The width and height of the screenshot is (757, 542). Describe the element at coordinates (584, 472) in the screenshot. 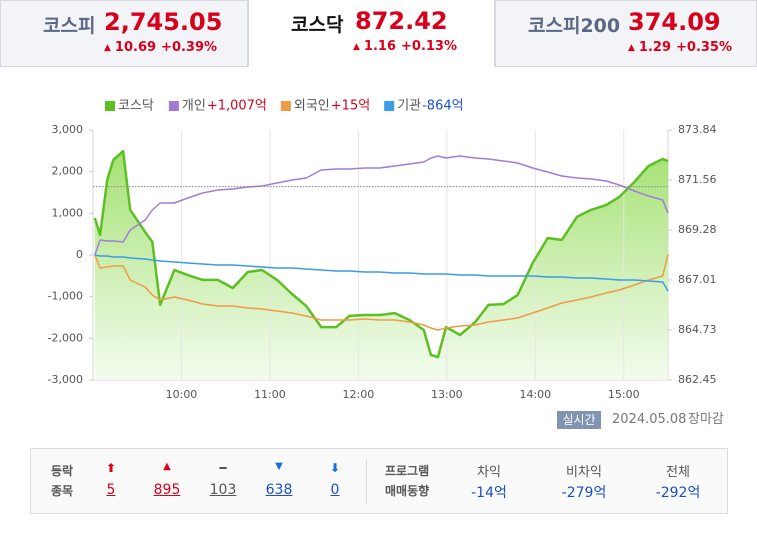

I see `column-name: 비차익` at that location.